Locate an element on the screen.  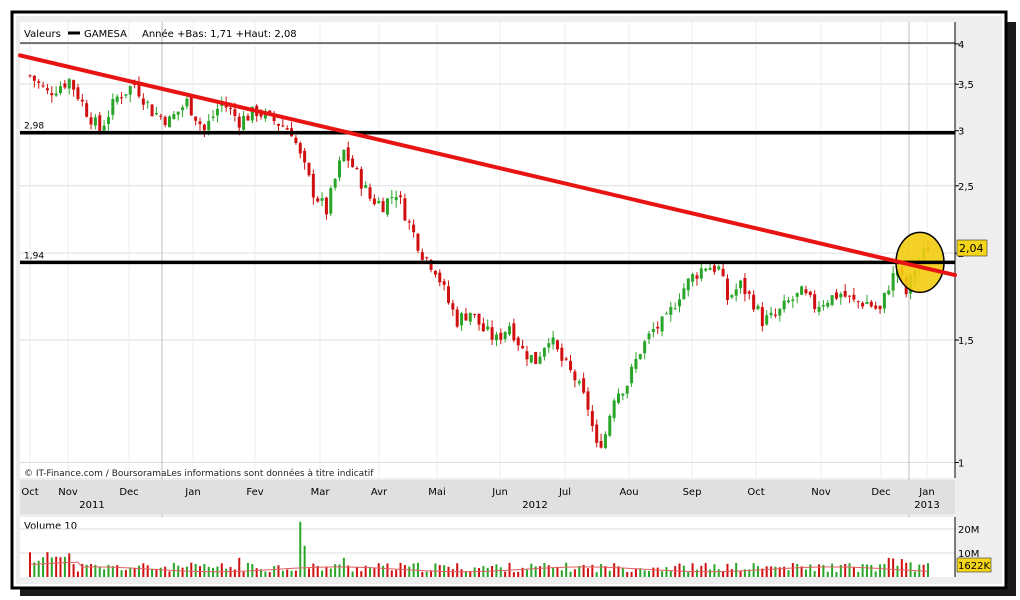
x-tick-label: Avr is located at coordinates (379, 492).